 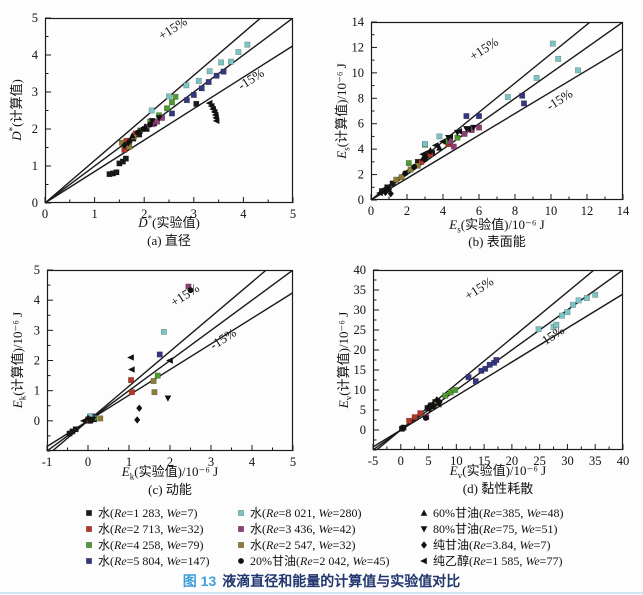 I want to click on x-axis-label-c: Ek(实验值)/10⁻⁶ J, so click(x=170, y=471).